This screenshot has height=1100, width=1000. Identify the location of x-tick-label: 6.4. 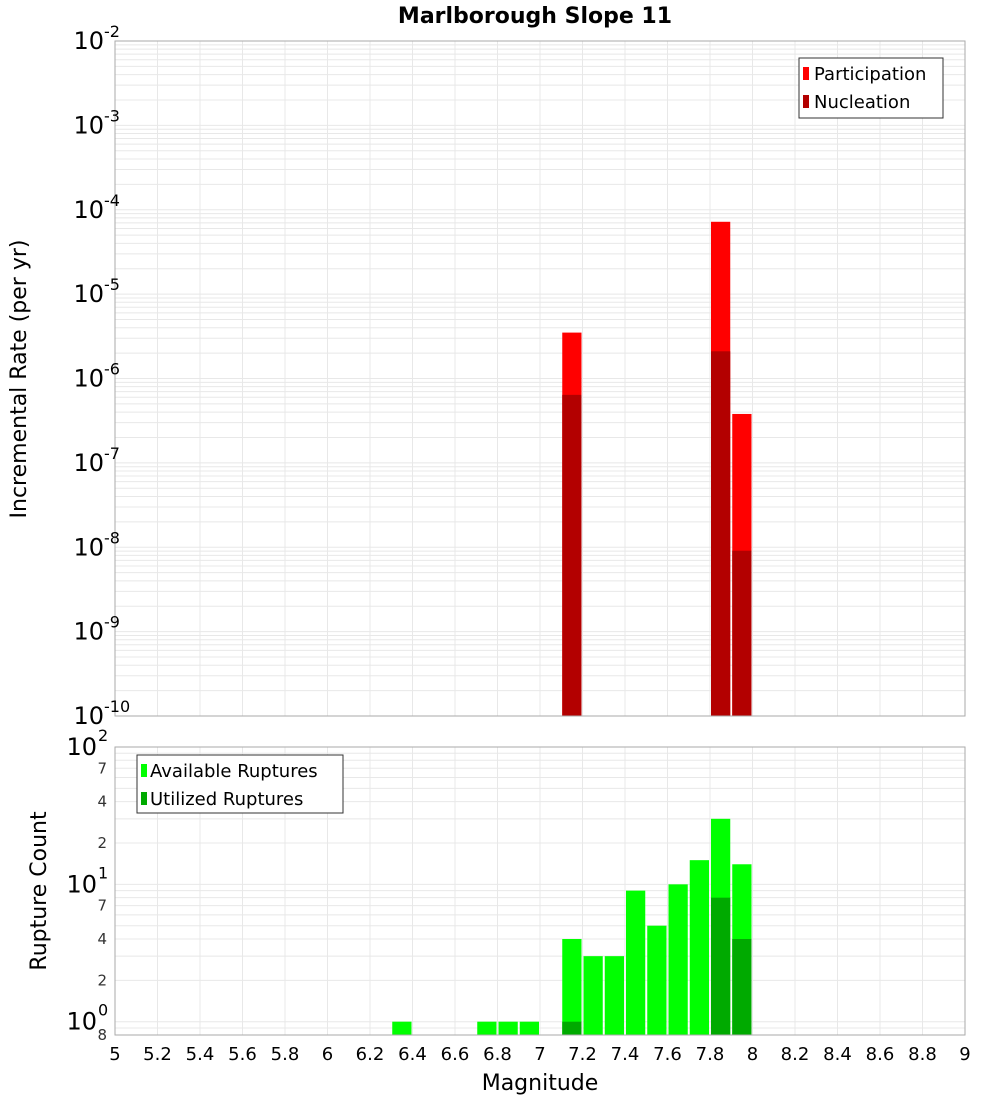
(412, 1054).